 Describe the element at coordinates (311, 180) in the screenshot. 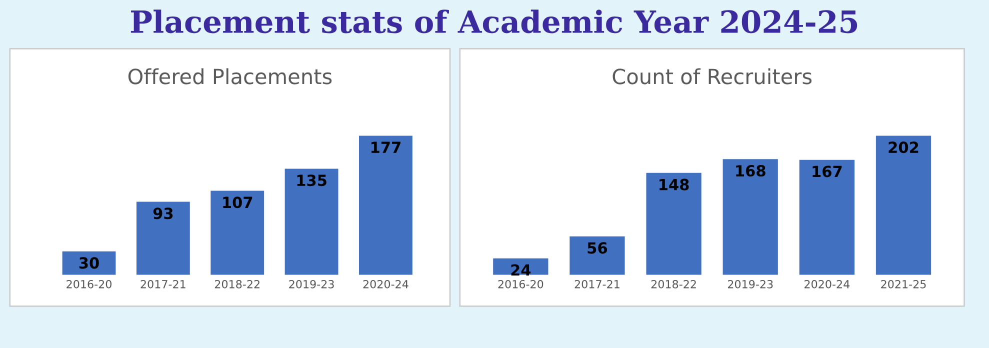

I see `data-label: 135` at that location.